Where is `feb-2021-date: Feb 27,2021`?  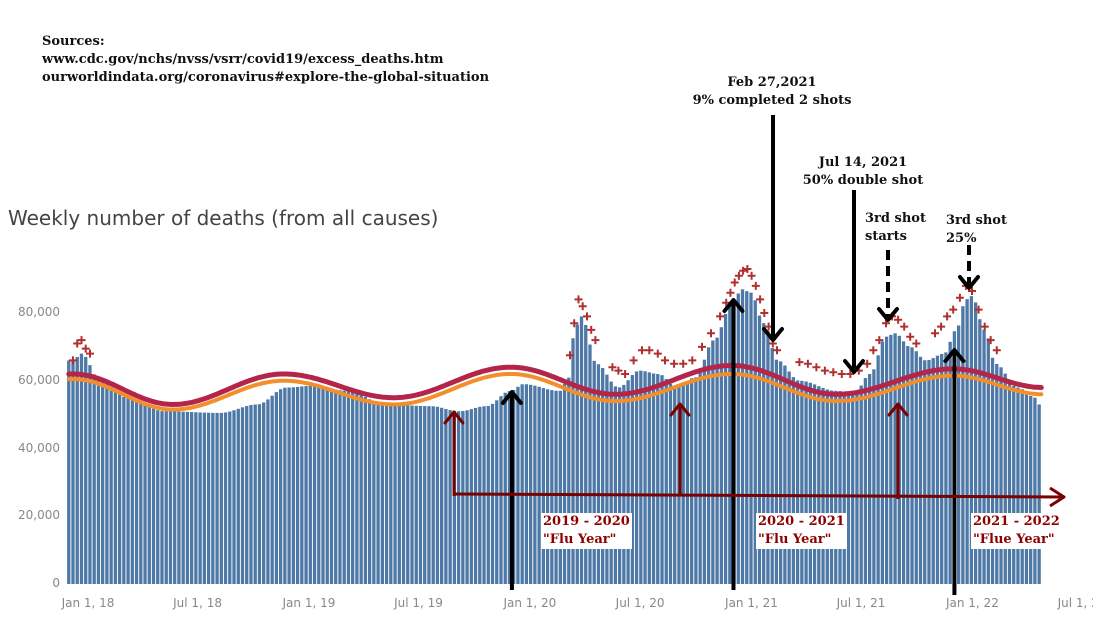
feb-2021-date: Feb 27,2021 is located at coordinates (772, 82).